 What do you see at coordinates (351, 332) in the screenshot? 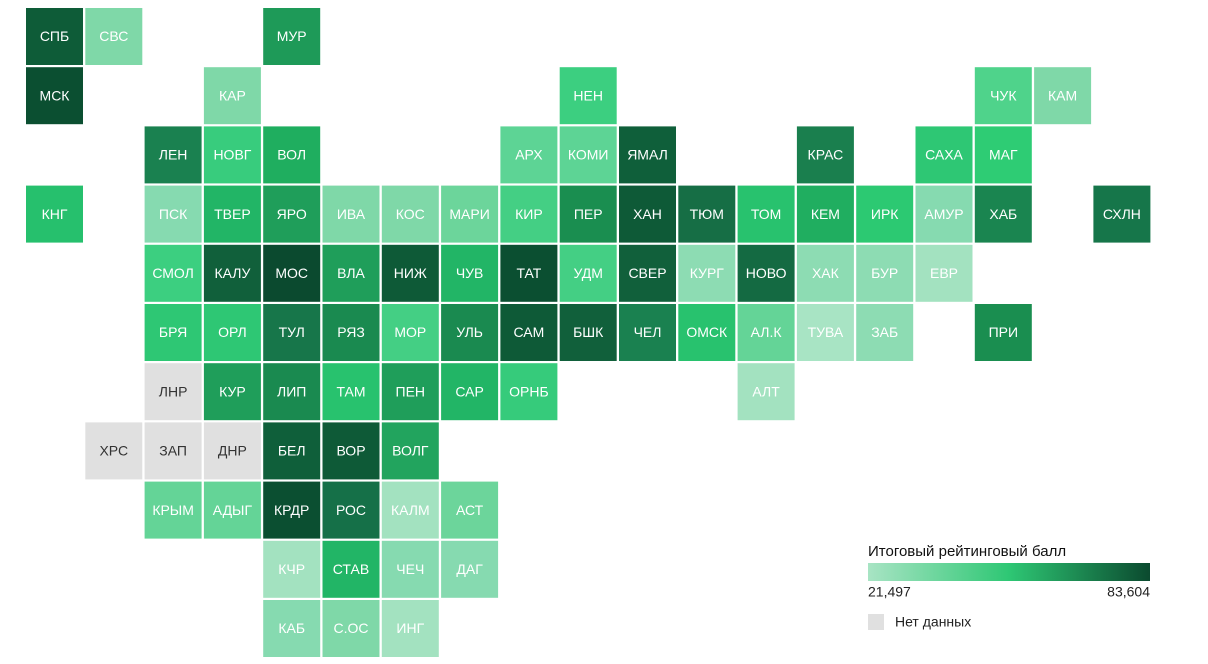
I see `region-label: РЯЗ` at bounding box center [351, 332].